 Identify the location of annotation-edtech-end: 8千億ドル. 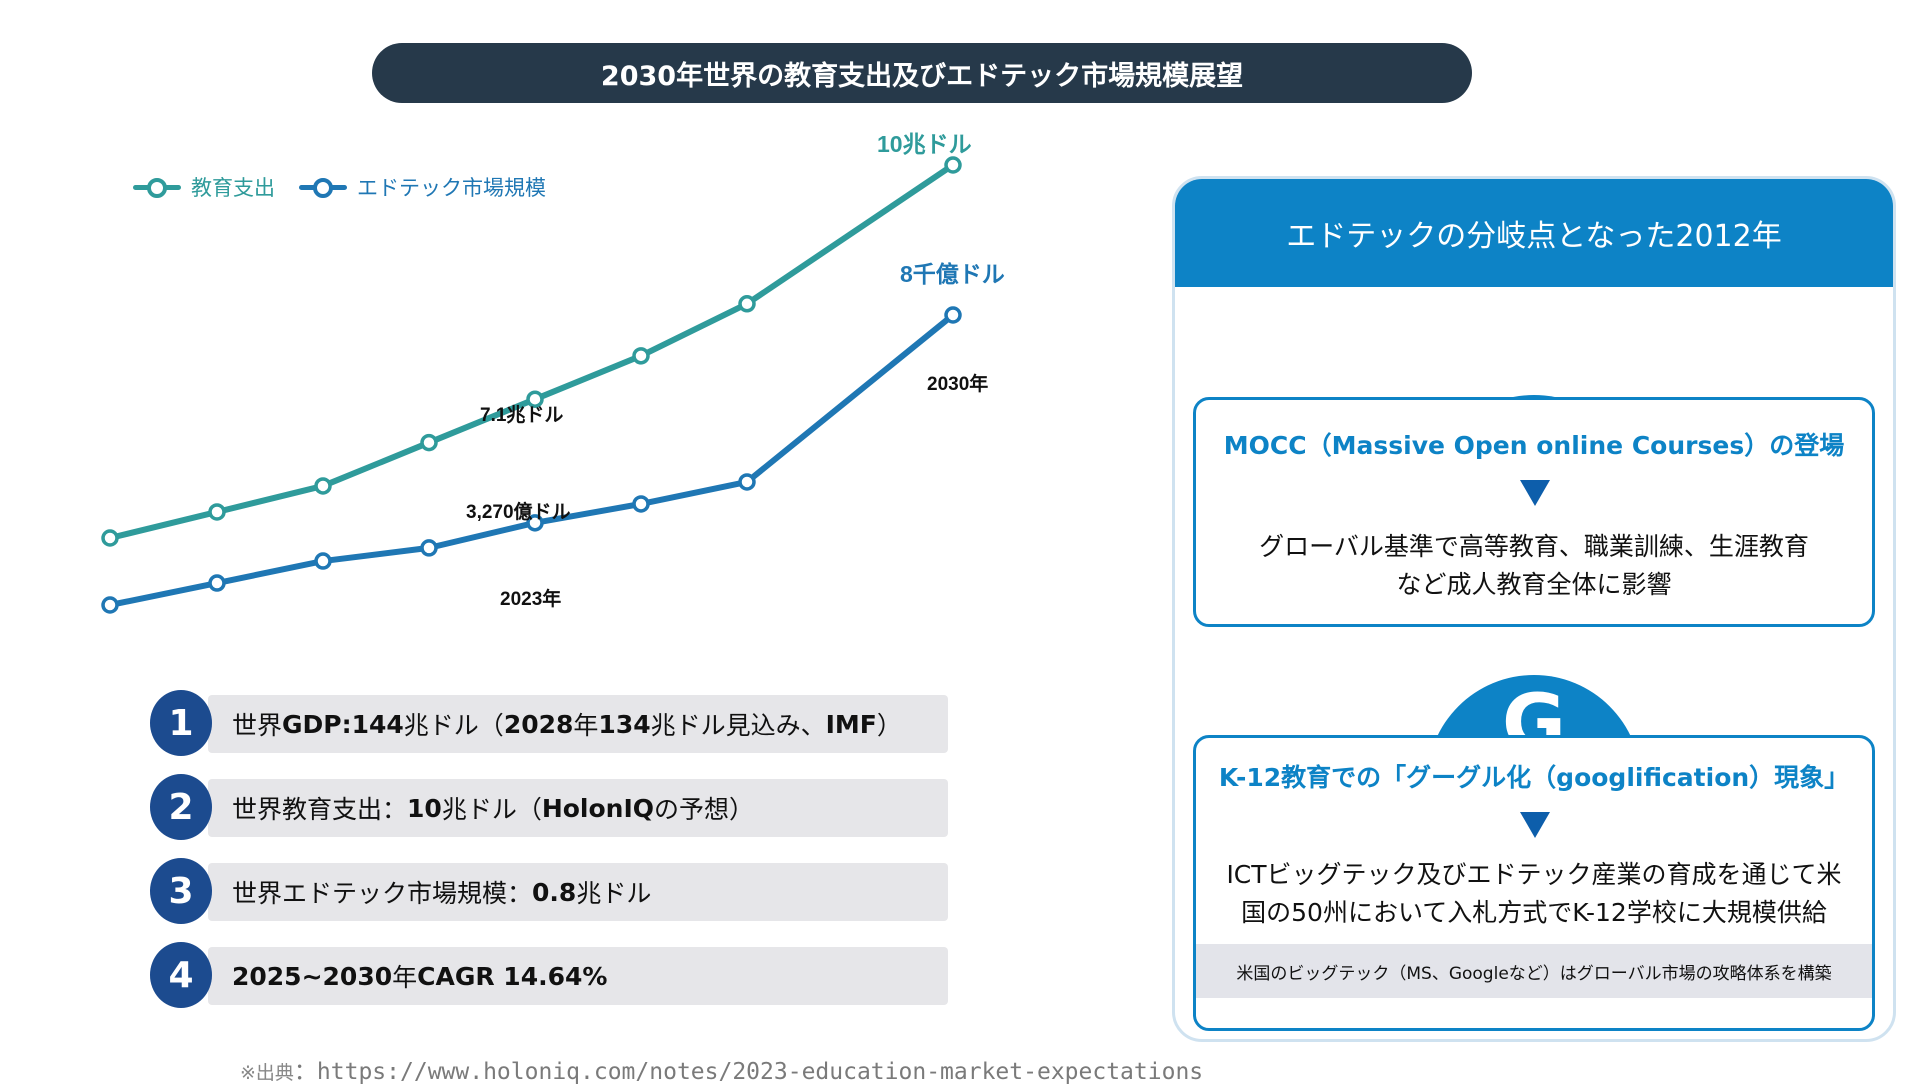
(952, 274).